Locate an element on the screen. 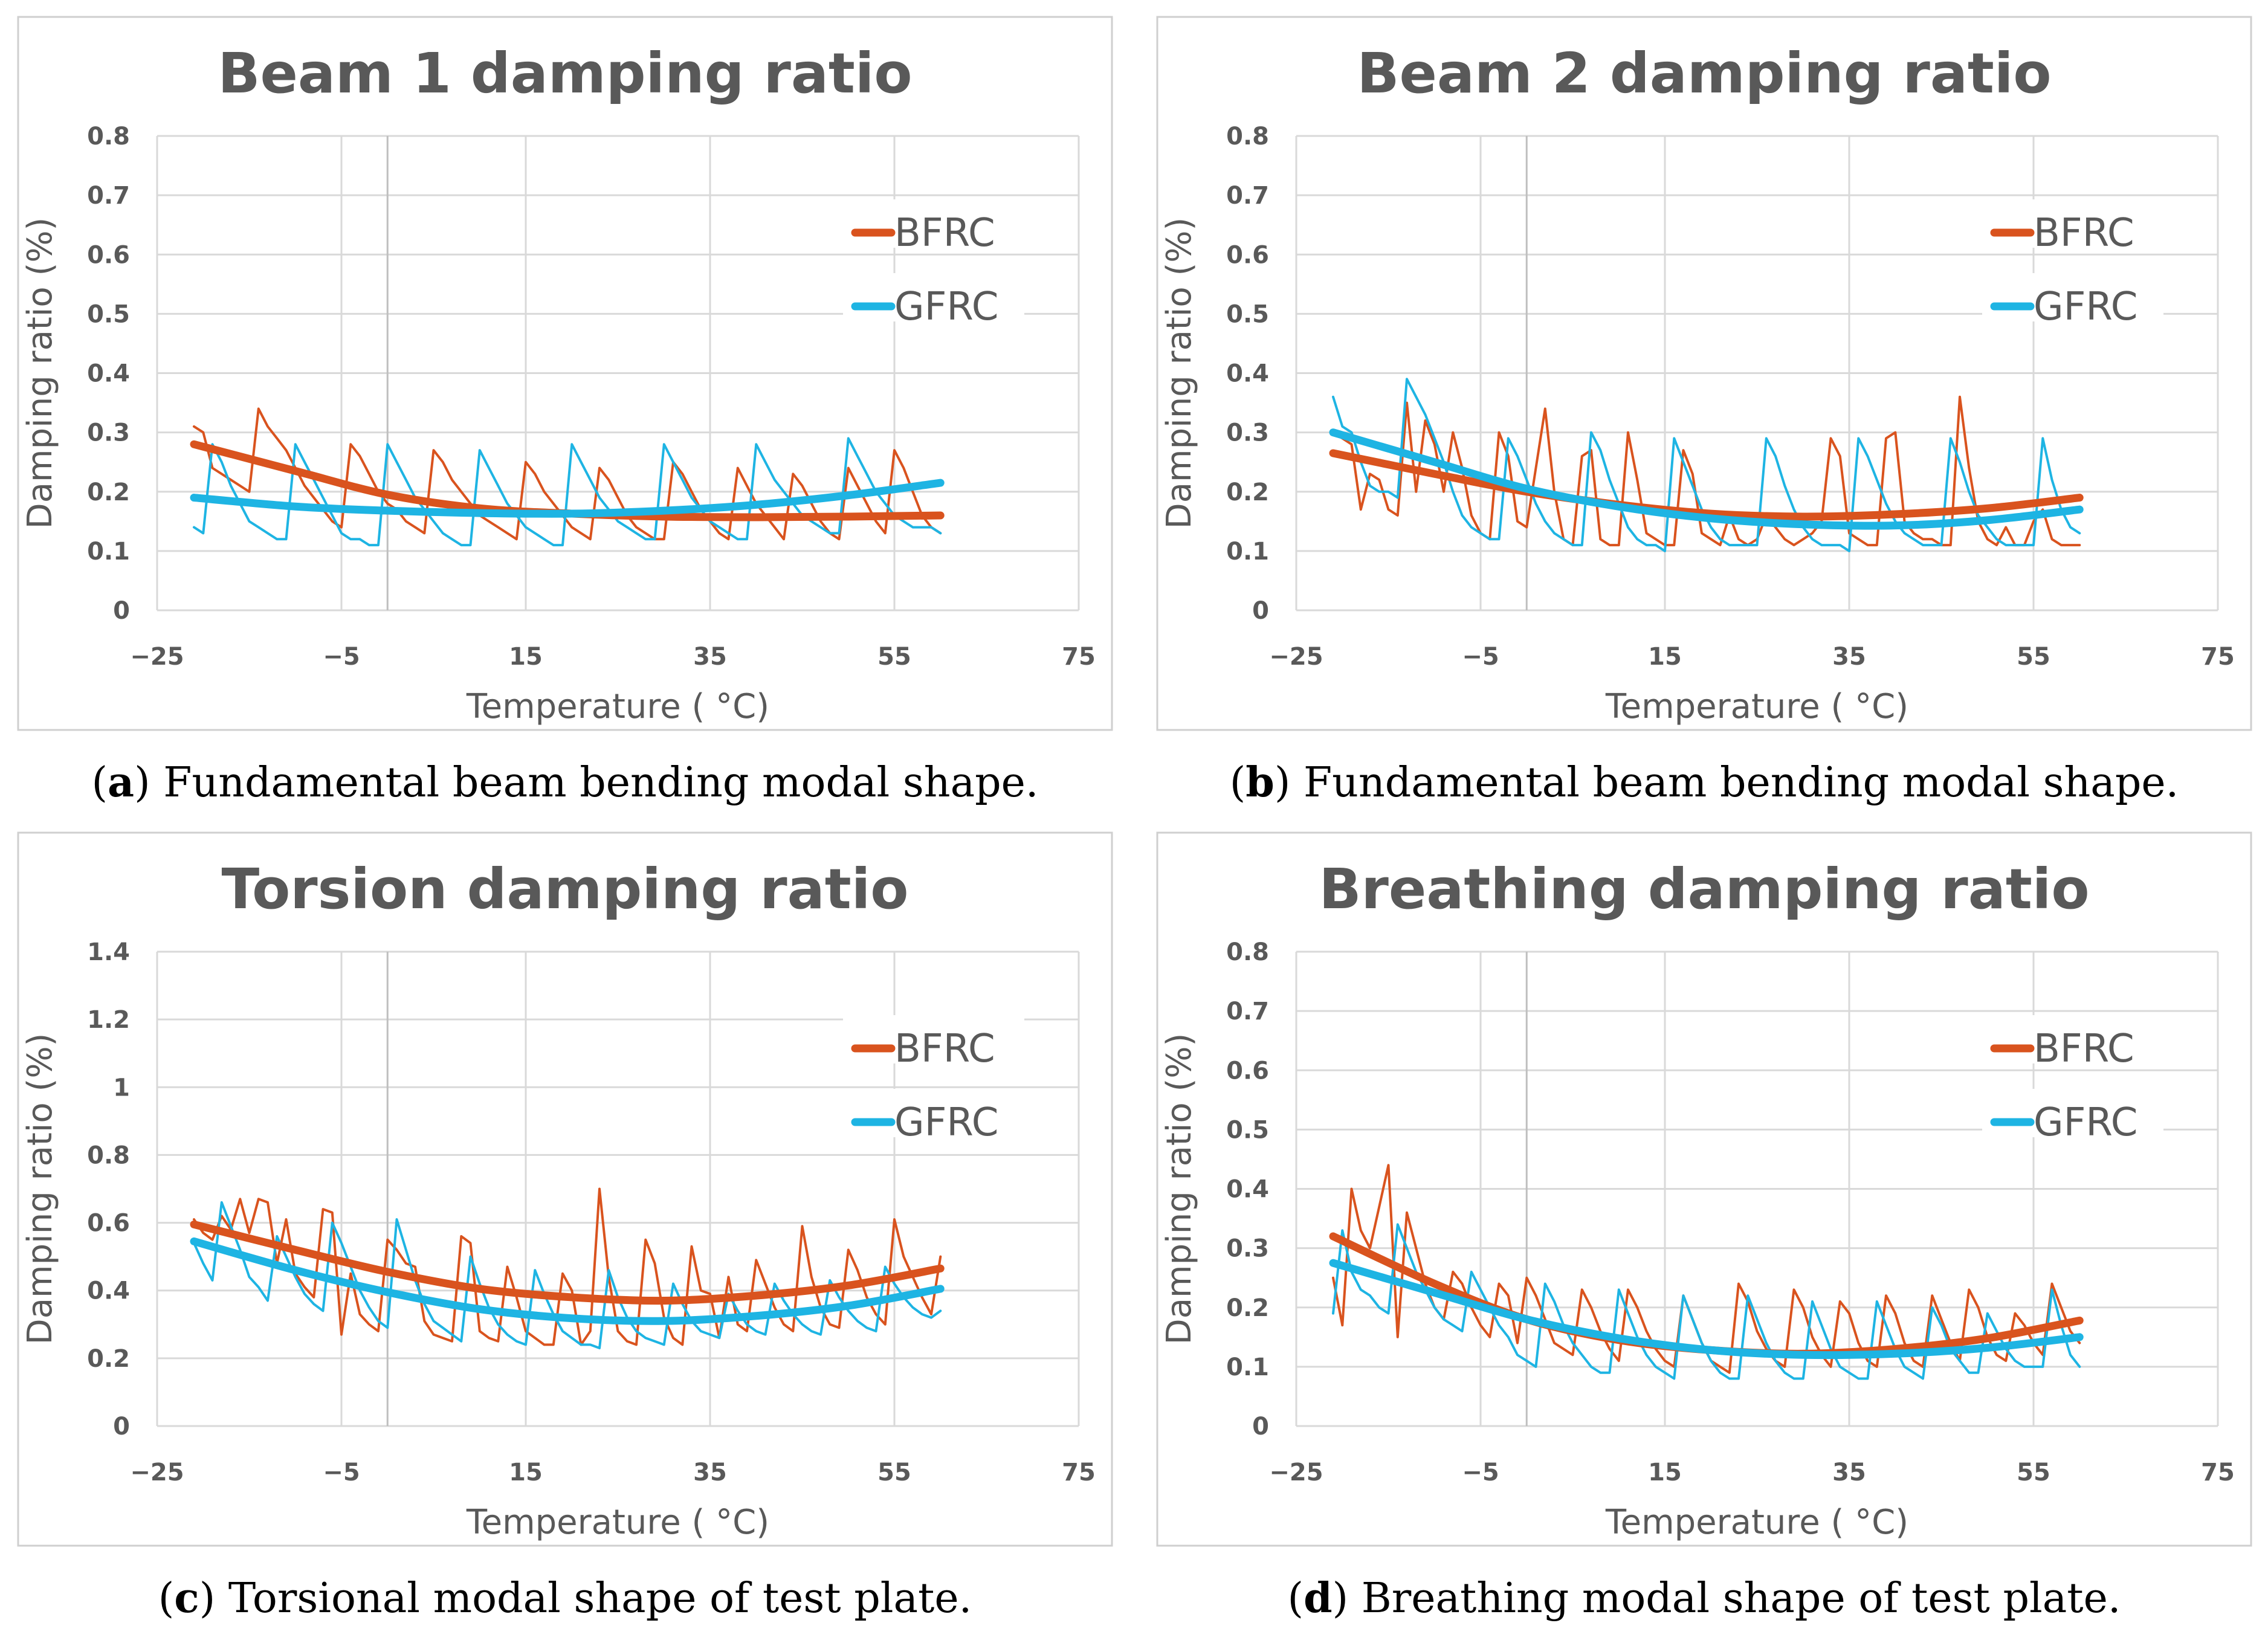 Image resolution: width=2268 pixels, height=1649 pixels. caption-a-text: Fundamental beam bending modal shape. is located at coordinates (594, 783).